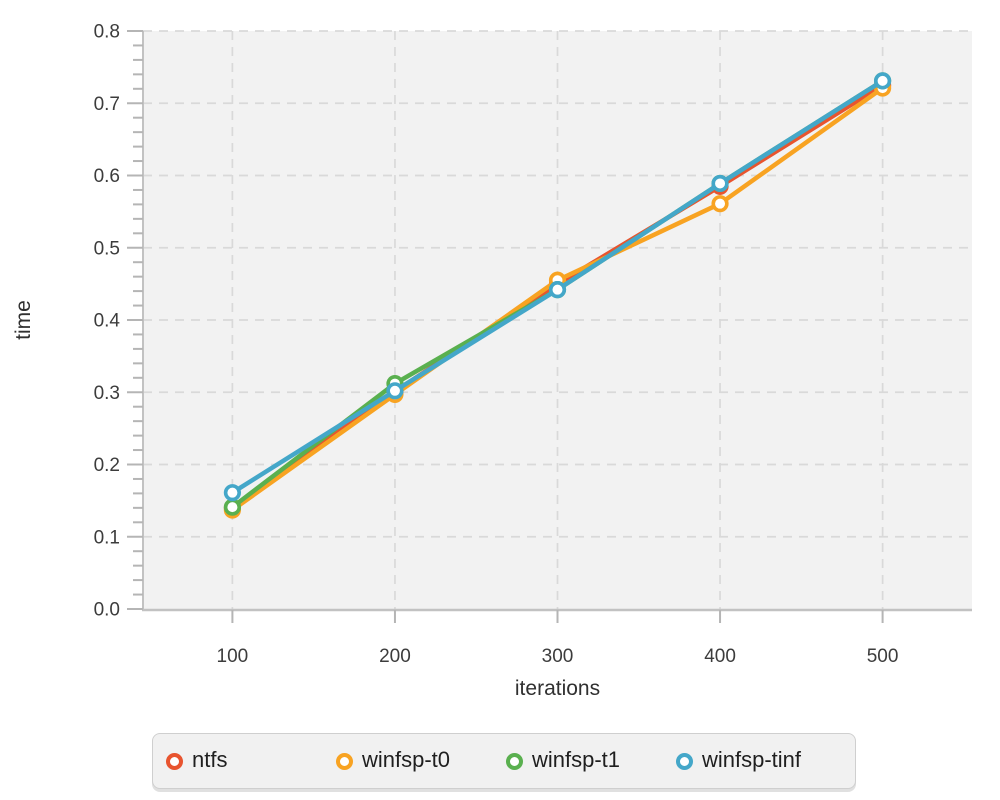  What do you see at coordinates (107, 176) in the screenshot?
I see `y-tick-label: 0.6` at bounding box center [107, 176].